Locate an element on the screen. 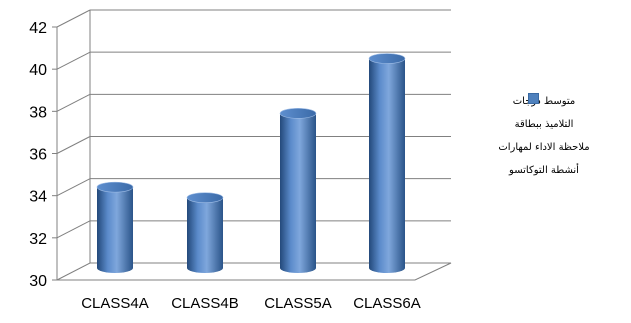  x-tick-label: CLASS5A is located at coordinates (298, 303).